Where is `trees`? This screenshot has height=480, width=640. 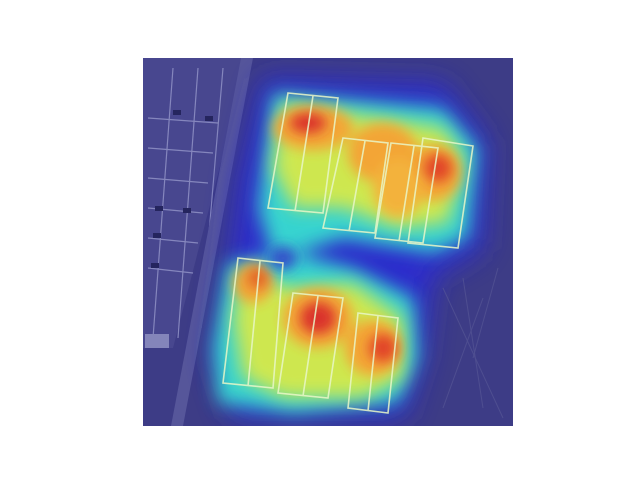 trees is located at coordinates (473, 343).